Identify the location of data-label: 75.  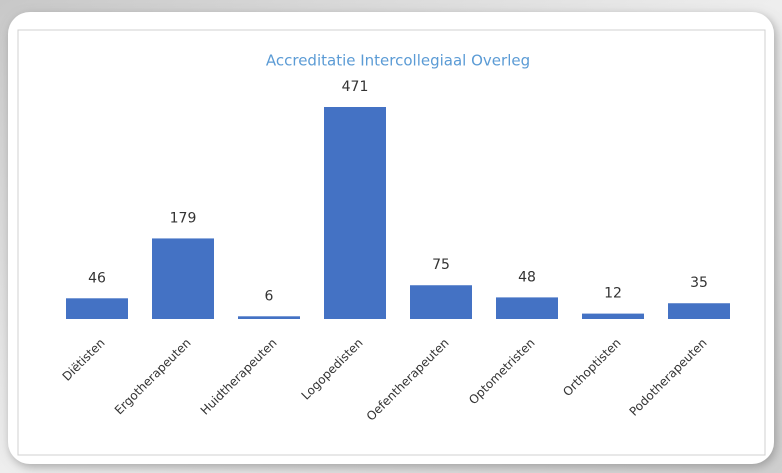
(441, 265).